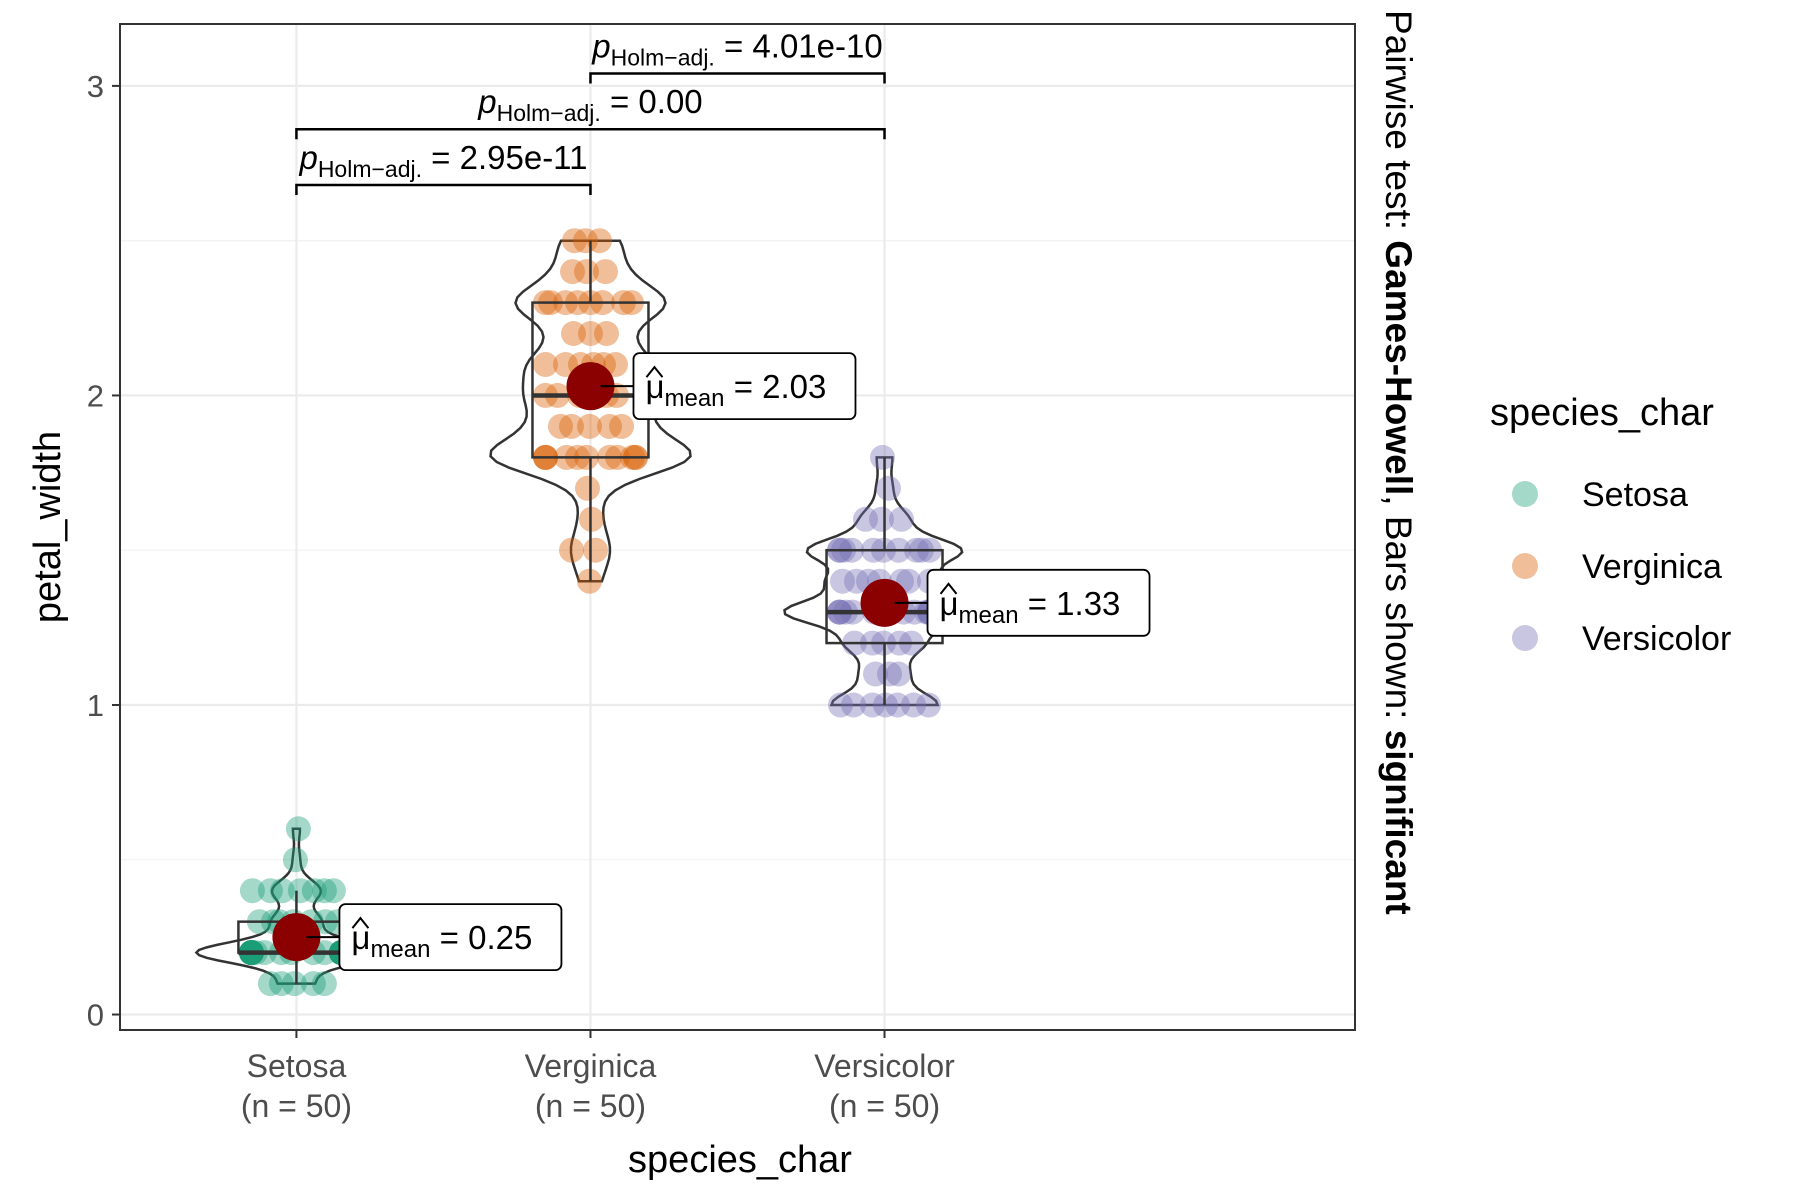  I want to click on mean-label: μmean = 0.25, so click(441, 941).